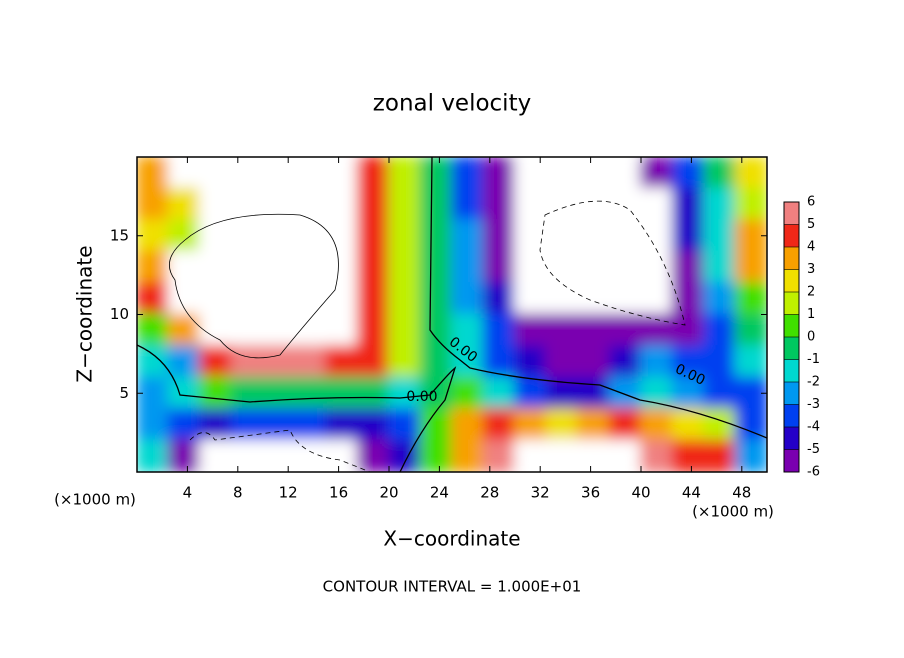  Describe the element at coordinates (119, 314) in the screenshot. I see `y-tick-label: 10` at that location.